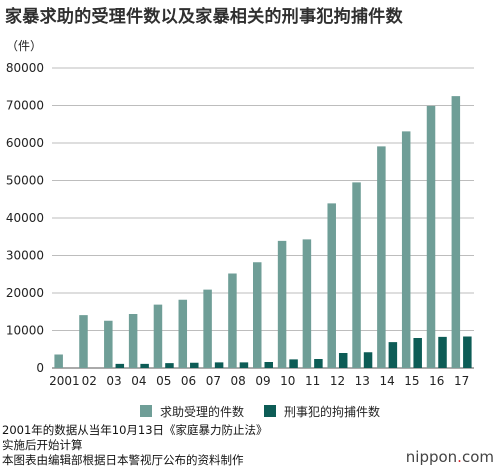 This screenshot has height=470, width=500. I want to click on legend-label-requests: 求助受理的件数, so click(202, 411).